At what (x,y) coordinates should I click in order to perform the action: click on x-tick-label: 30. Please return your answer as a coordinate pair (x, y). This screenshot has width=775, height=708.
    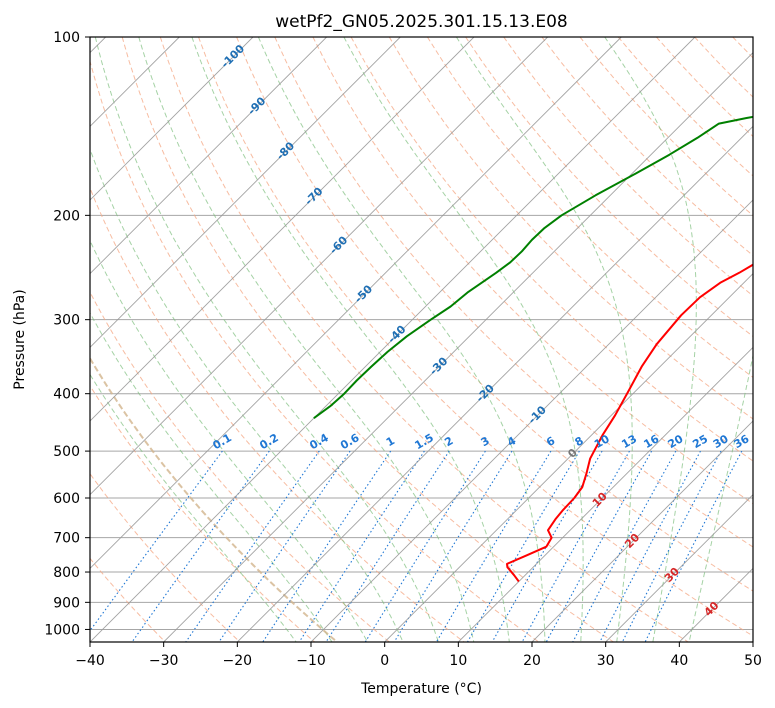
    Looking at the image, I should click on (606, 661).